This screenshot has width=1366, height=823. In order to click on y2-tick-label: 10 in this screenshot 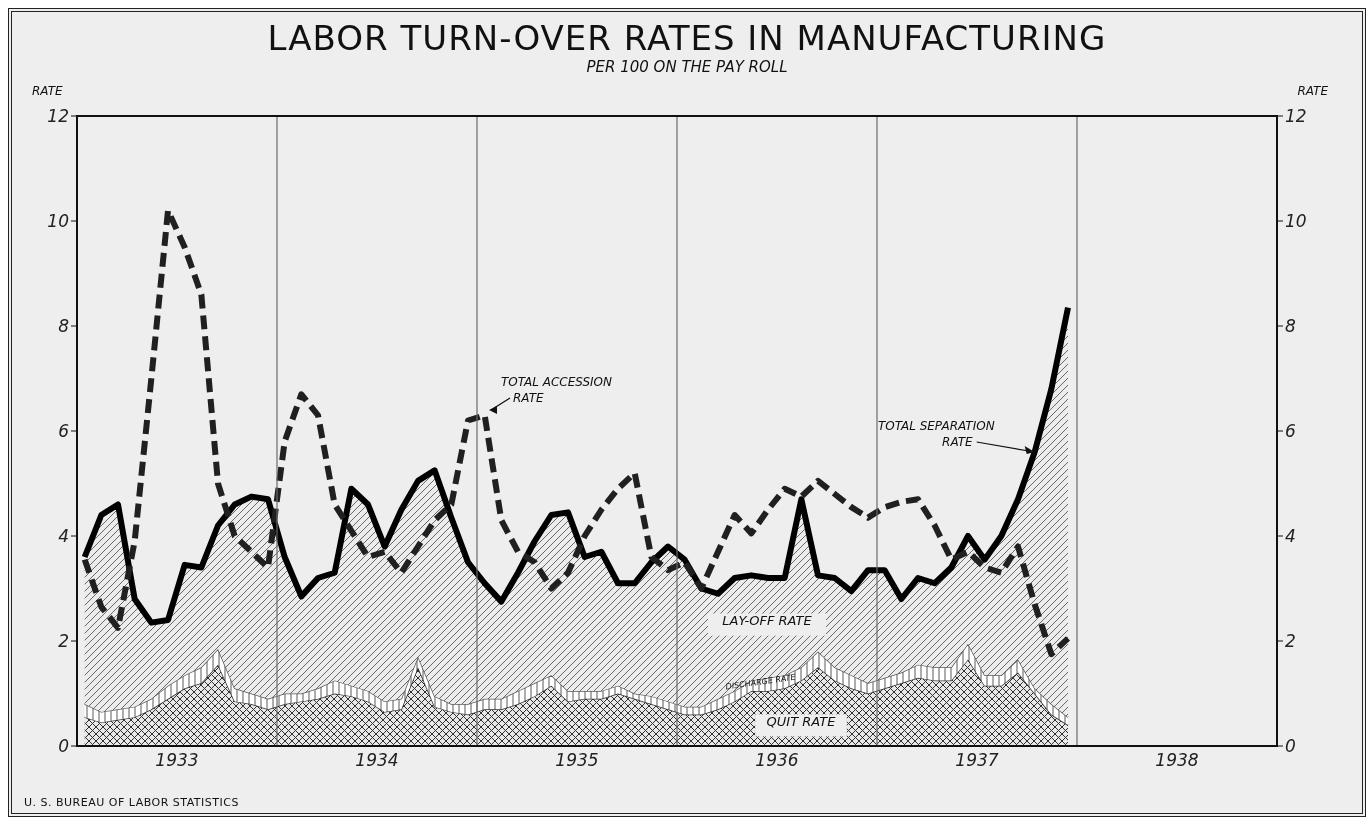, I will do `click(1296, 221)`.